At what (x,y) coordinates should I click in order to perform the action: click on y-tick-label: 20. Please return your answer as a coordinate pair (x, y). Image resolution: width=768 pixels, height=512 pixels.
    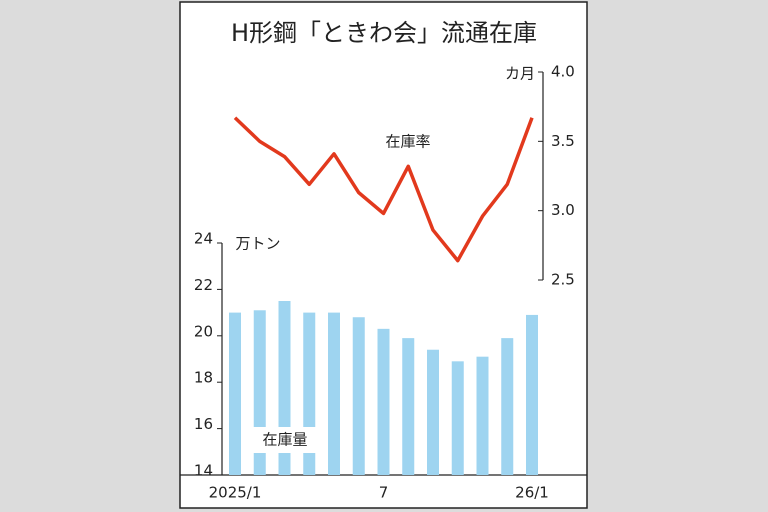
    Looking at the image, I should click on (203, 331).